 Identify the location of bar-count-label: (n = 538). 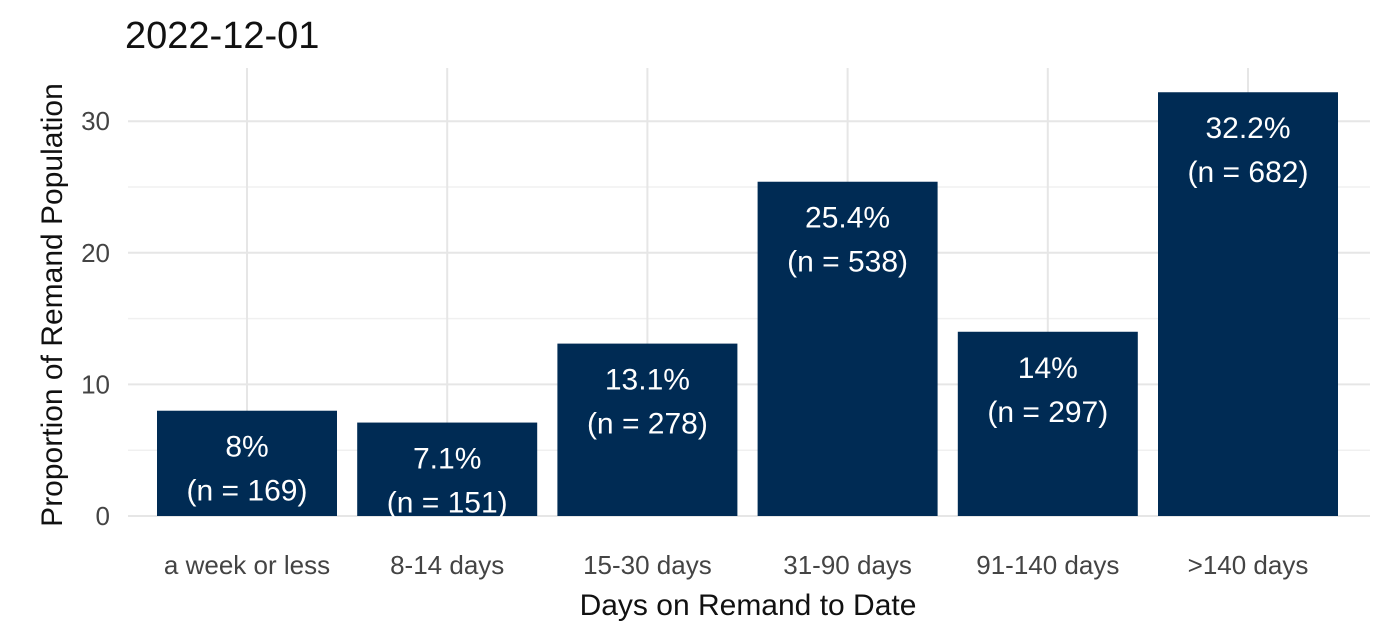
(847, 262).